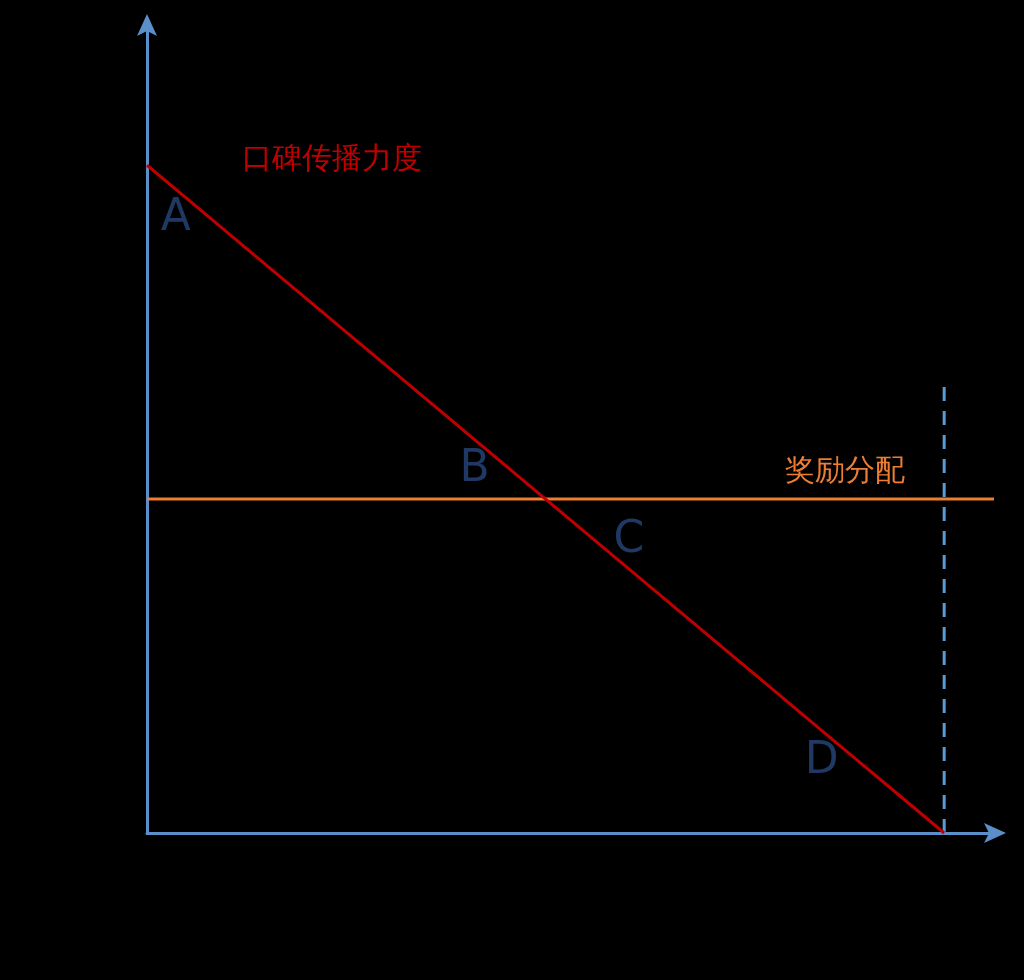 This screenshot has height=980, width=1024. Describe the element at coordinates (844, 469) in the screenshot. I see `series-label: 奖励分配` at that location.